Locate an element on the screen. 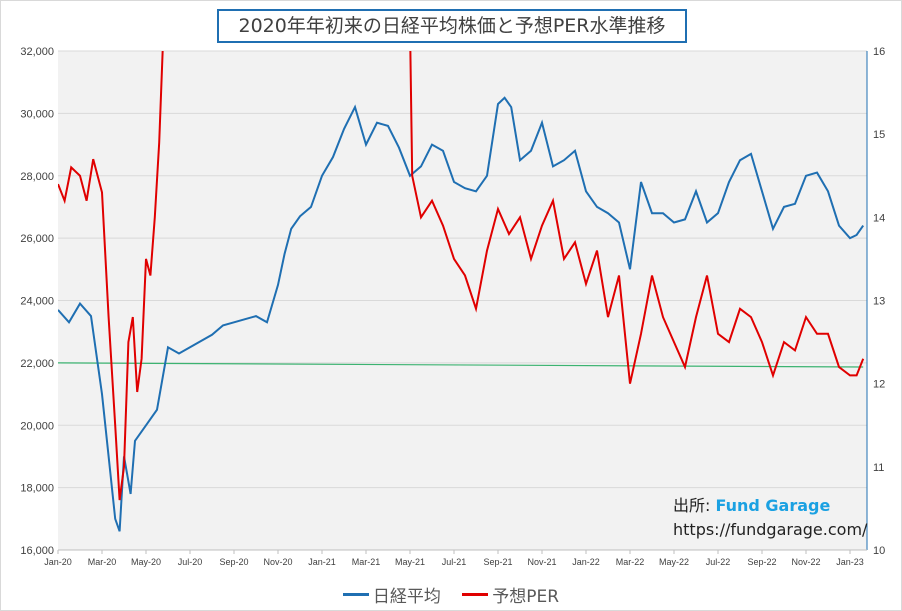  y-left-tick-label: 16,000 is located at coordinates (37, 551).